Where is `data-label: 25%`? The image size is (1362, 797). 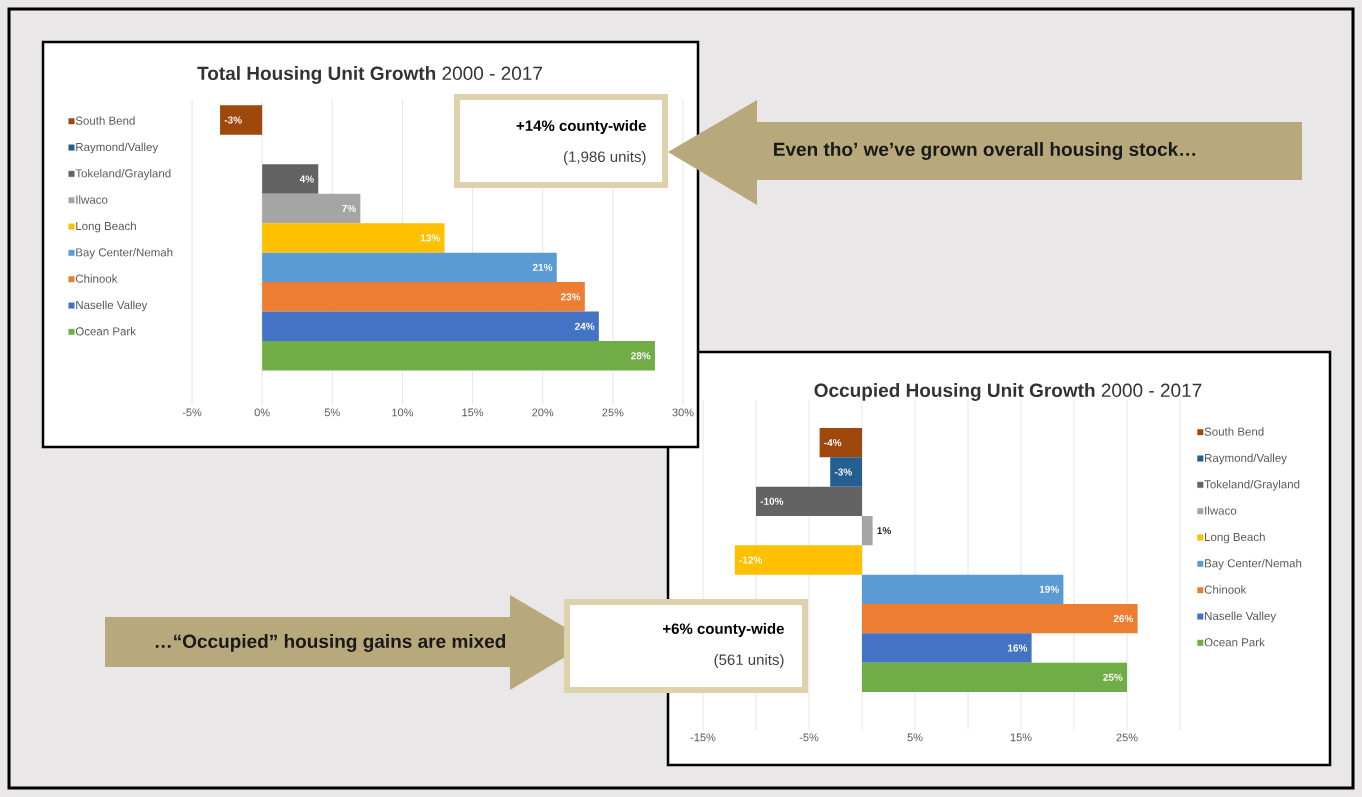
data-label: 25% is located at coordinates (1113, 677).